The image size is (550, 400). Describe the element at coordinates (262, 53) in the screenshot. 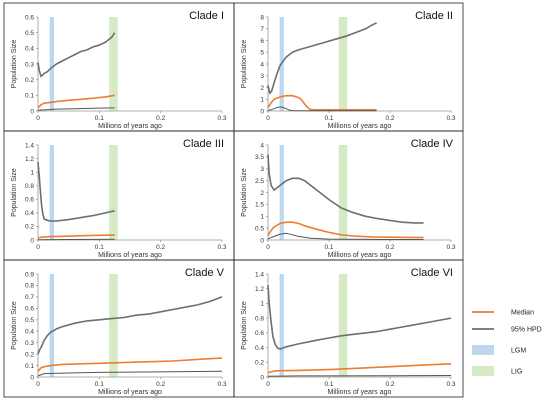

I see `y-tick-label: 5` at that location.